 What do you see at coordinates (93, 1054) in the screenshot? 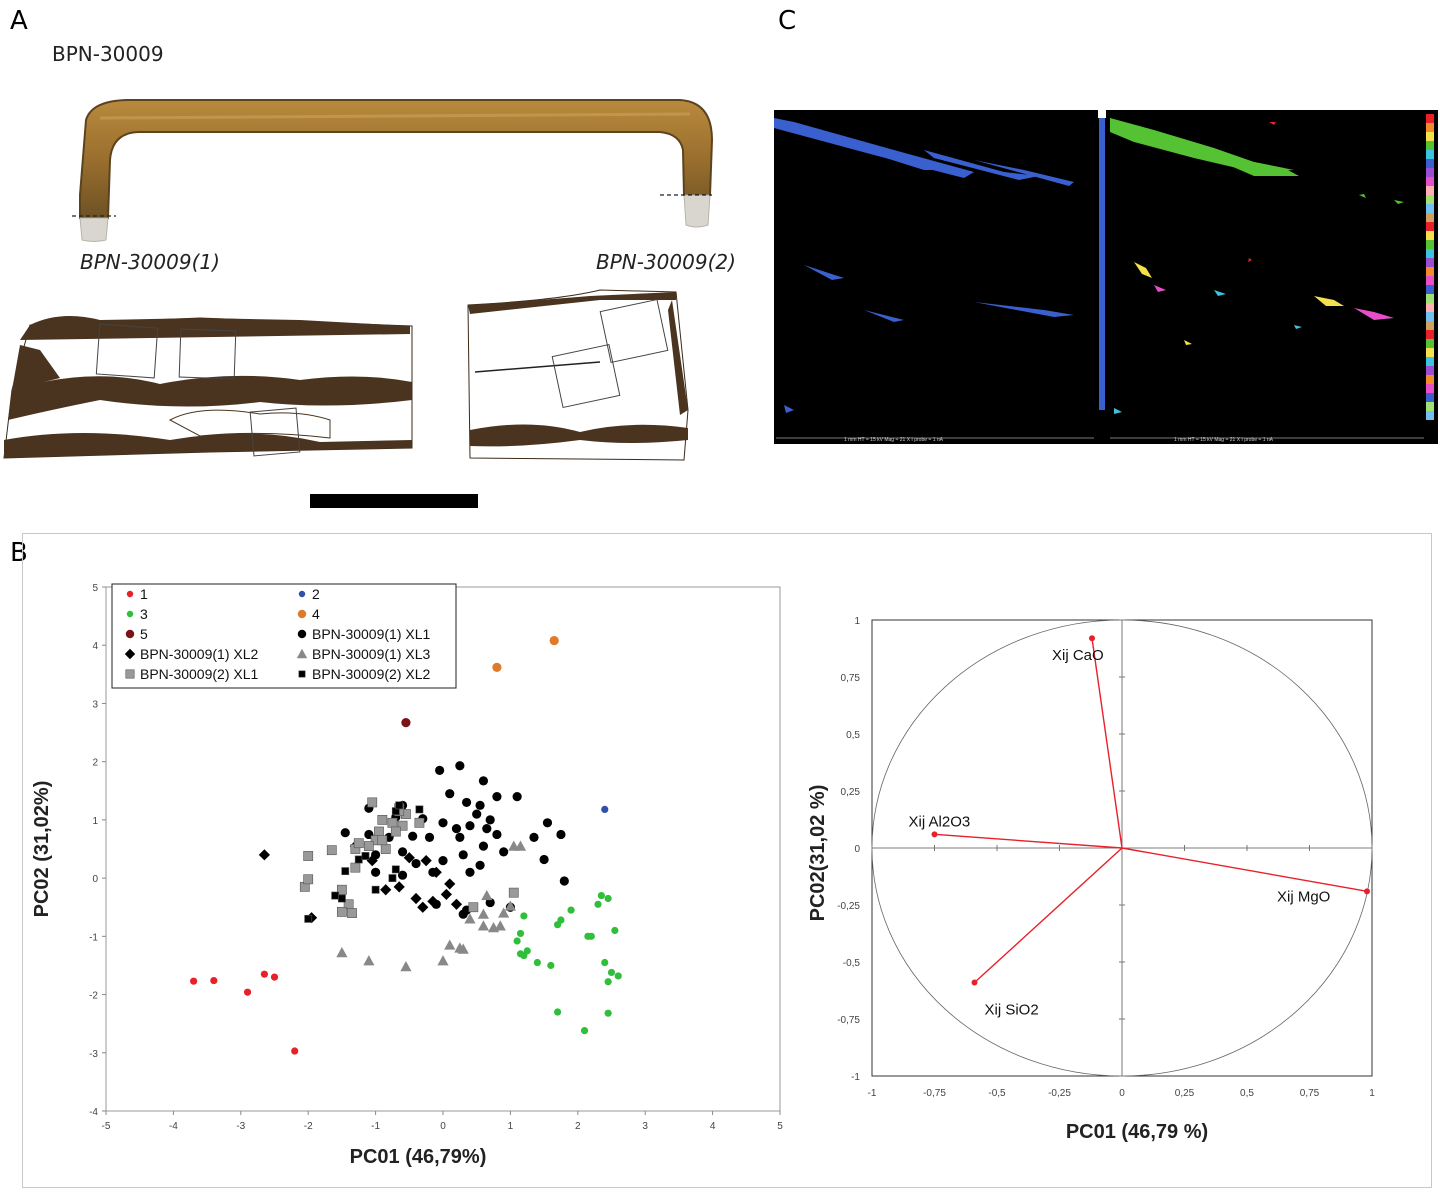
I see `y-tick-label: -3` at bounding box center [93, 1054].